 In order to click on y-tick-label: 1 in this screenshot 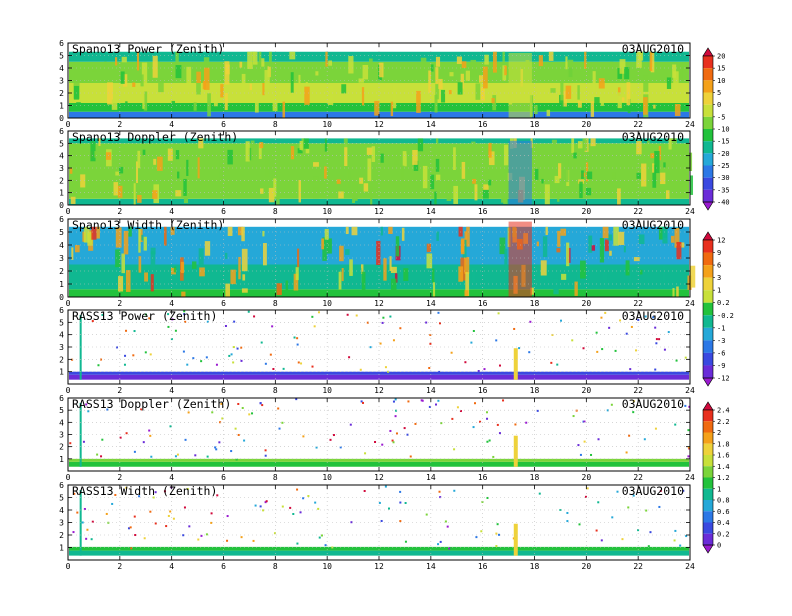, I will do `click(61, 548)`.